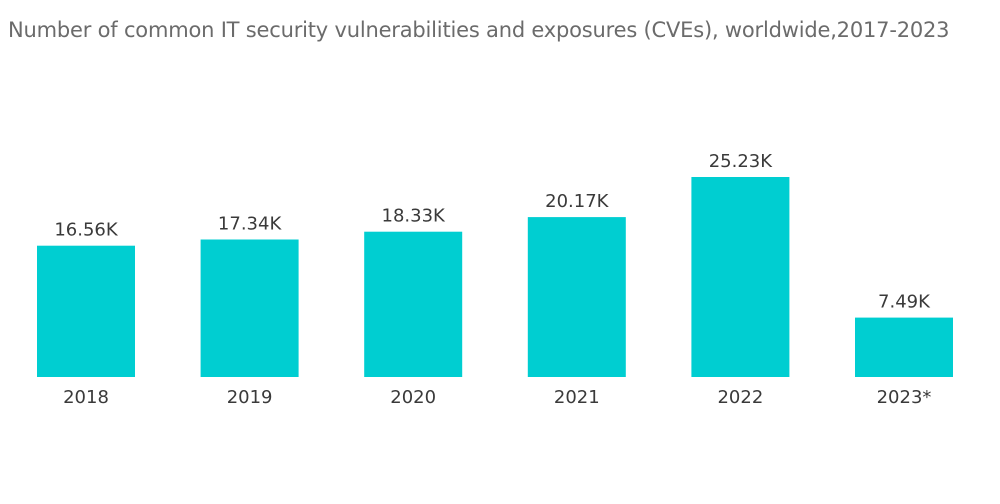  Describe the element at coordinates (86, 397) in the screenshot. I see `x-tick-label-2018: 2018` at that location.